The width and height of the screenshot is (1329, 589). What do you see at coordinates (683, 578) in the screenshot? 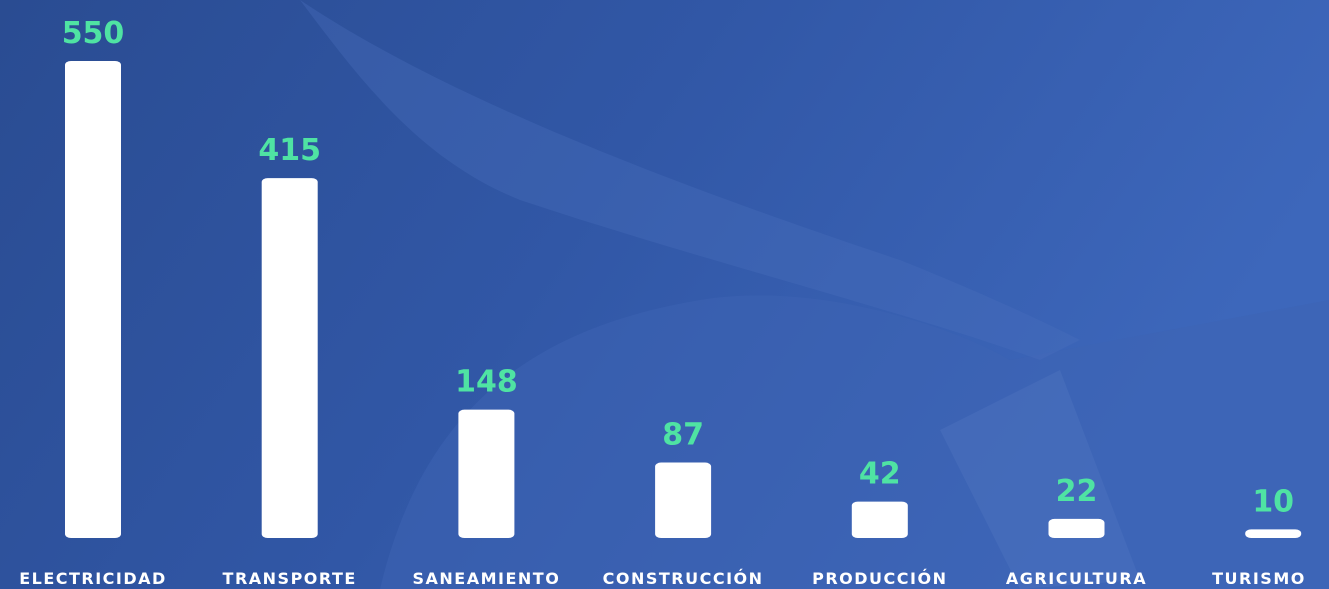
I see `category-label: CONSTRUCCIÓN` at bounding box center [683, 578].